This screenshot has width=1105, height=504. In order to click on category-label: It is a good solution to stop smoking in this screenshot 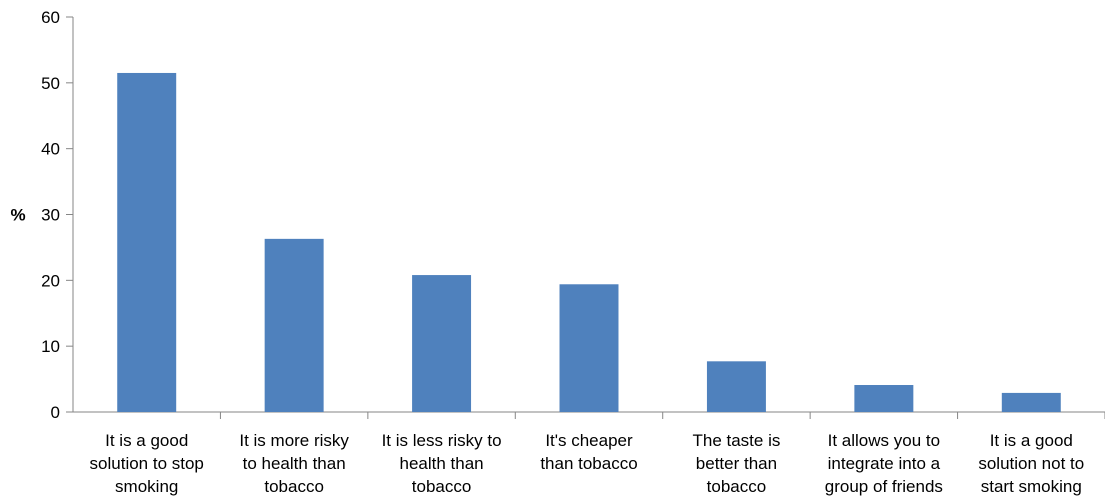, I will do `click(147, 463)`.